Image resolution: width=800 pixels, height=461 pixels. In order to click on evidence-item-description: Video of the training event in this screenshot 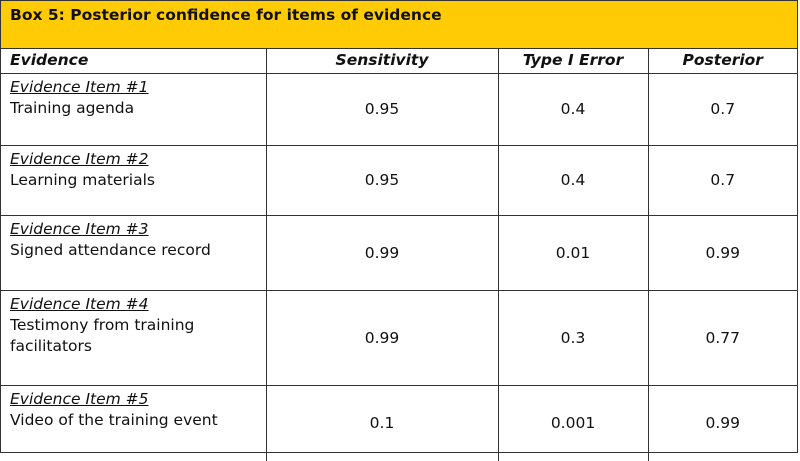, I will do `click(138, 420)`.